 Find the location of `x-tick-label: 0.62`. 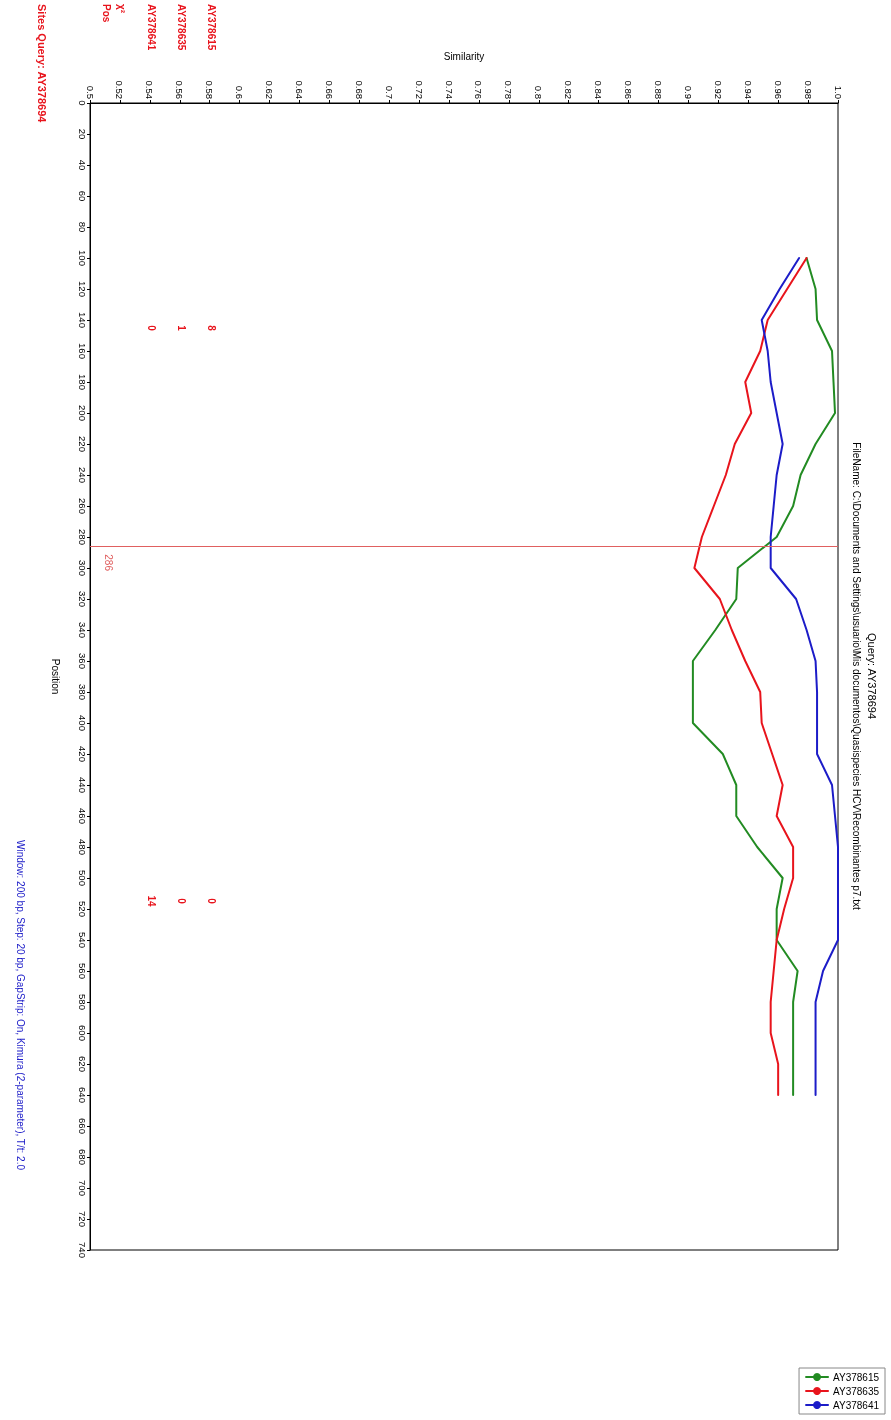

x-tick-label: 0.62 is located at coordinates (270, 89).